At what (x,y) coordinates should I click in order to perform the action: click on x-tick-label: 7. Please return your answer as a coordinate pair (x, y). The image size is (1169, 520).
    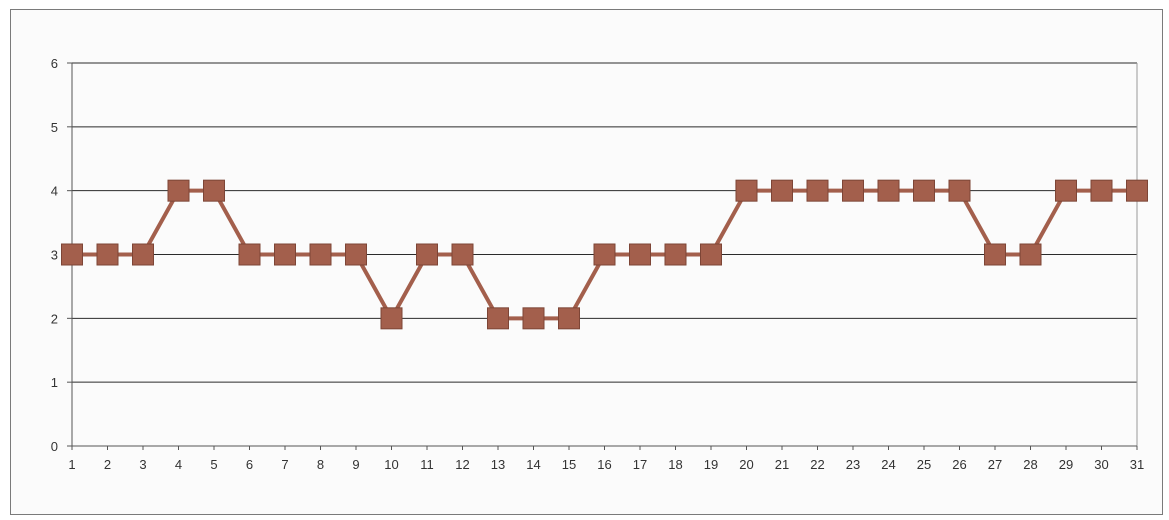
    Looking at the image, I should click on (284, 464).